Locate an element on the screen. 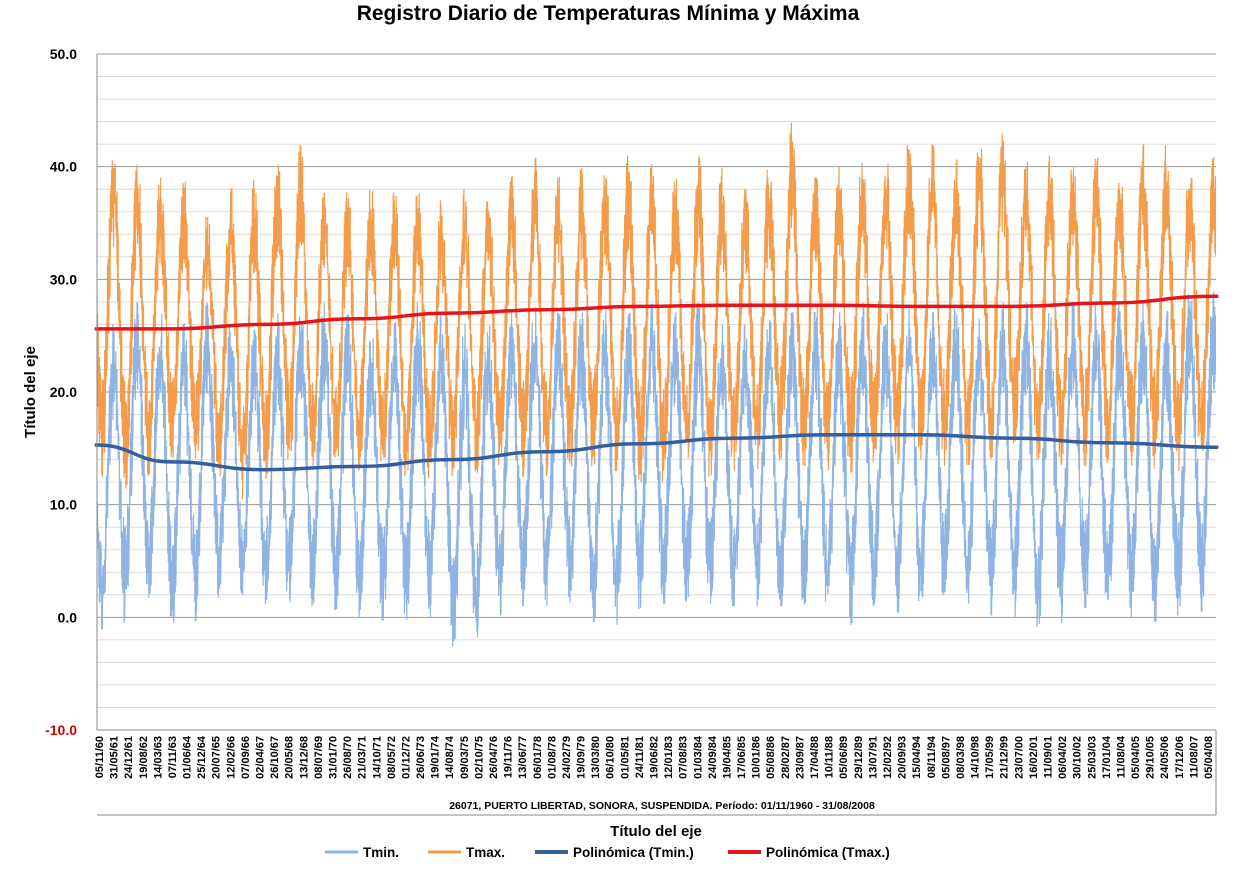 The image size is (1248, 884). x-tick-label: 24/11/81 is located at coordinates (640, 757).